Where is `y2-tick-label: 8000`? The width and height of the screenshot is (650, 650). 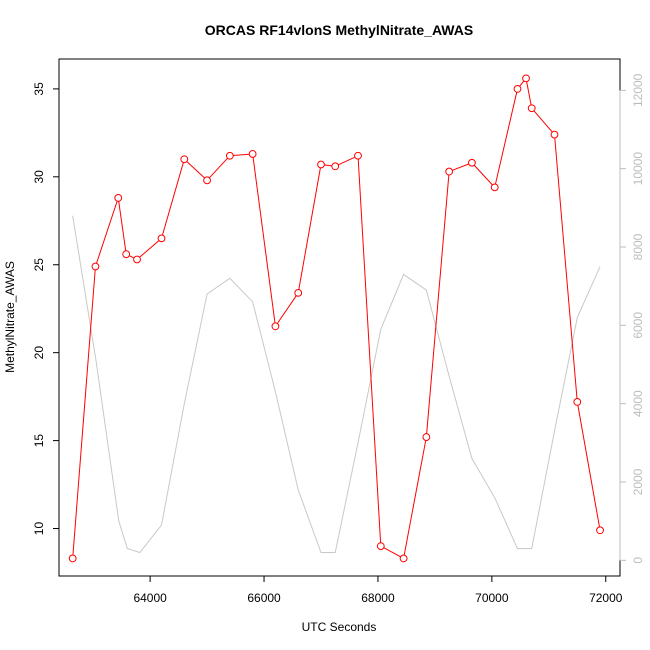
y2-tick-label: 8000 is located at coordinates (638, 246).